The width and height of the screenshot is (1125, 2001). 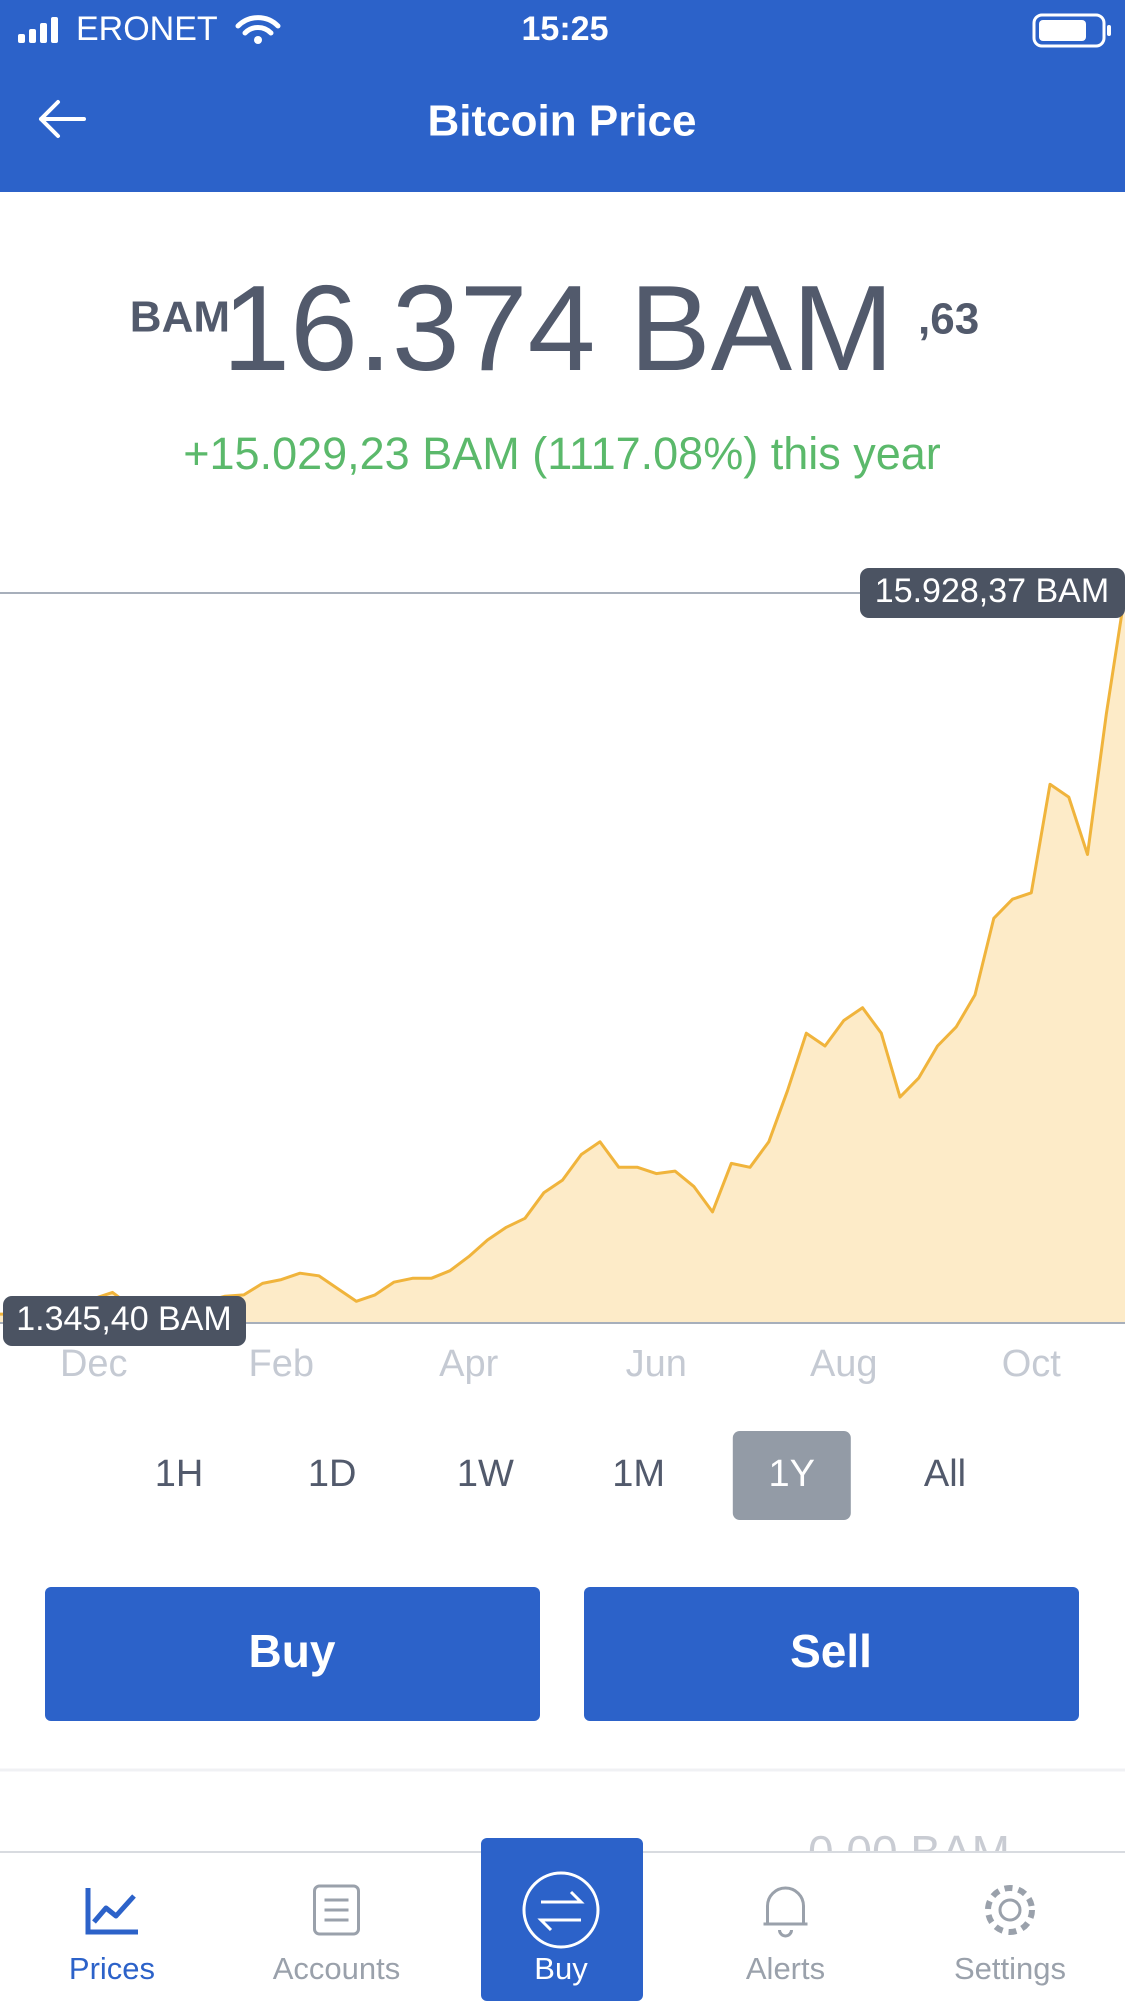 What do you see at coordinates (831, 1651) in the screenshot?
I see `action-label: Sell` at bounding box center [831, 1651].